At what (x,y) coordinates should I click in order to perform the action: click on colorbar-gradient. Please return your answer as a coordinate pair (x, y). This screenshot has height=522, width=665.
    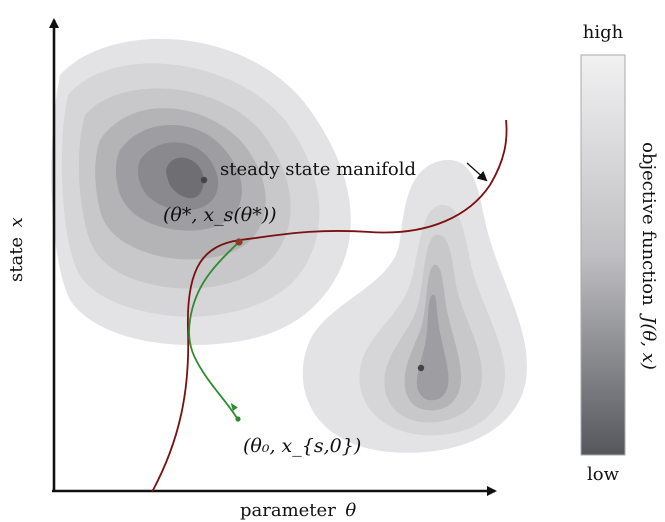
    Looking at the image, I should click on (603, 255).